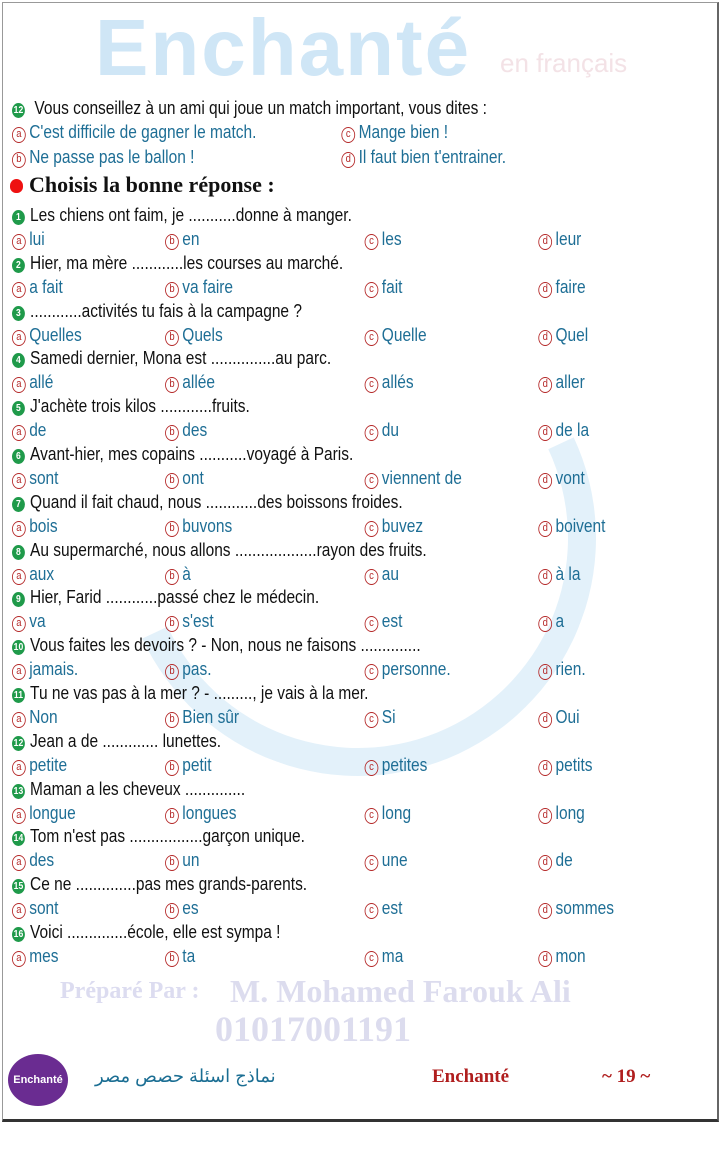 The height and width of the screenshot is (1152, 720). Describe the element at coordinates (18, 743) in the screenshot. I see `question-number-badge: 12` at that location.